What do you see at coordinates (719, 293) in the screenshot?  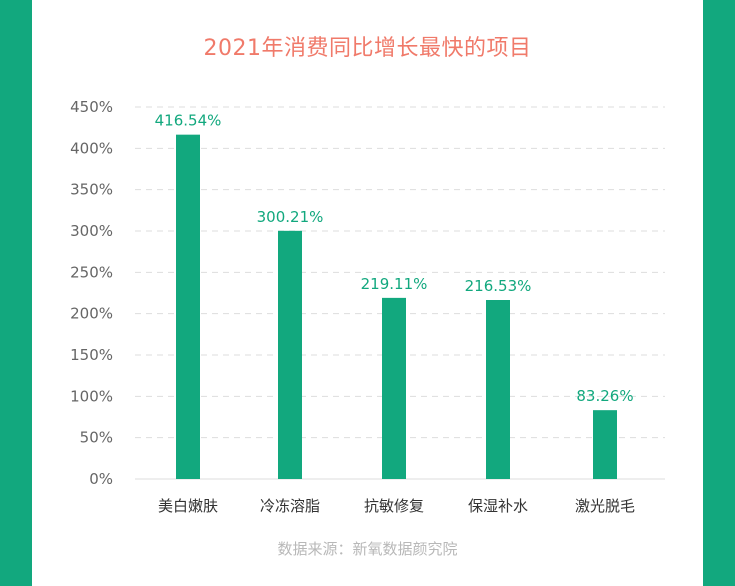 I see `right-accent-band` at bounding box center [719, 293].